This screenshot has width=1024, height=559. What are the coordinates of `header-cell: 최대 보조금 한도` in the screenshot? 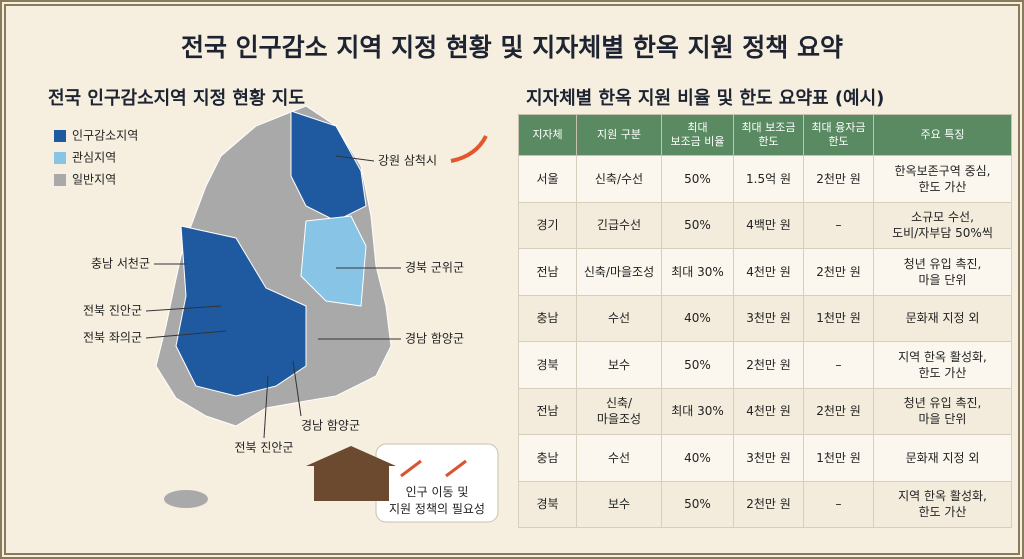 It's located at (768, 135).